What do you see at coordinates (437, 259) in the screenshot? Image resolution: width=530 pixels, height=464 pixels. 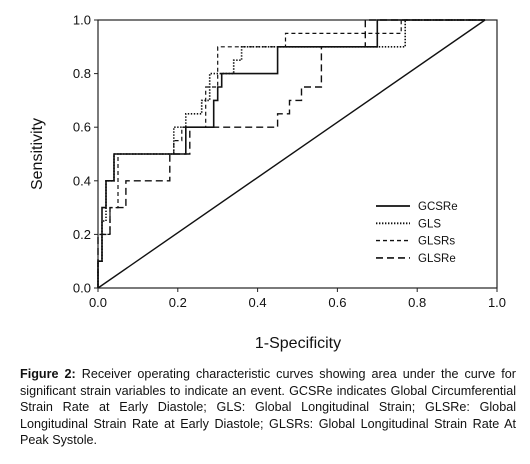 I see `legend-label-glsre: GLSRe` at bounding box center [437, 259].